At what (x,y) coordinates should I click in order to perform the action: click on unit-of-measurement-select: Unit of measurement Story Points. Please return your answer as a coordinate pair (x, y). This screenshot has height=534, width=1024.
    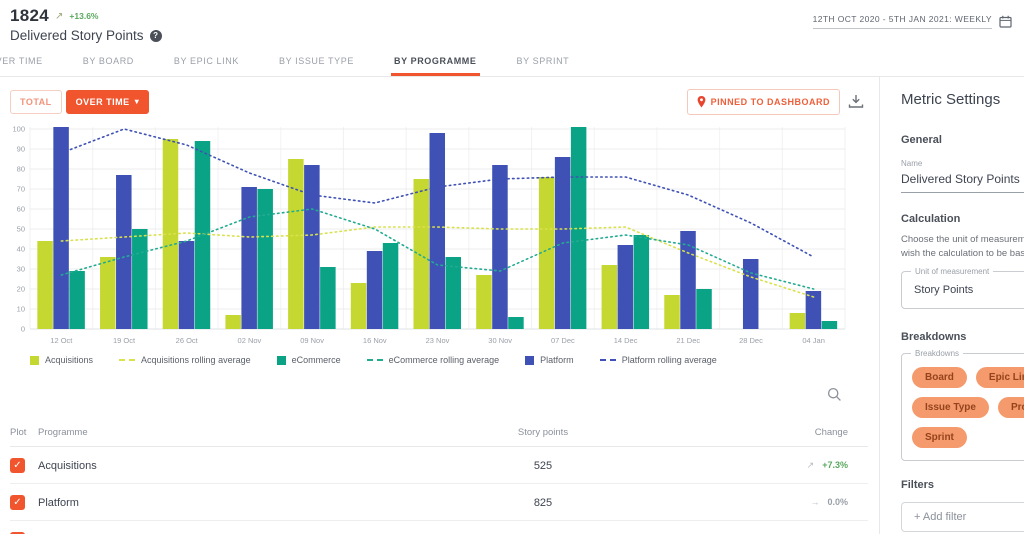
    Looking at the image, I should click on (962, 288).